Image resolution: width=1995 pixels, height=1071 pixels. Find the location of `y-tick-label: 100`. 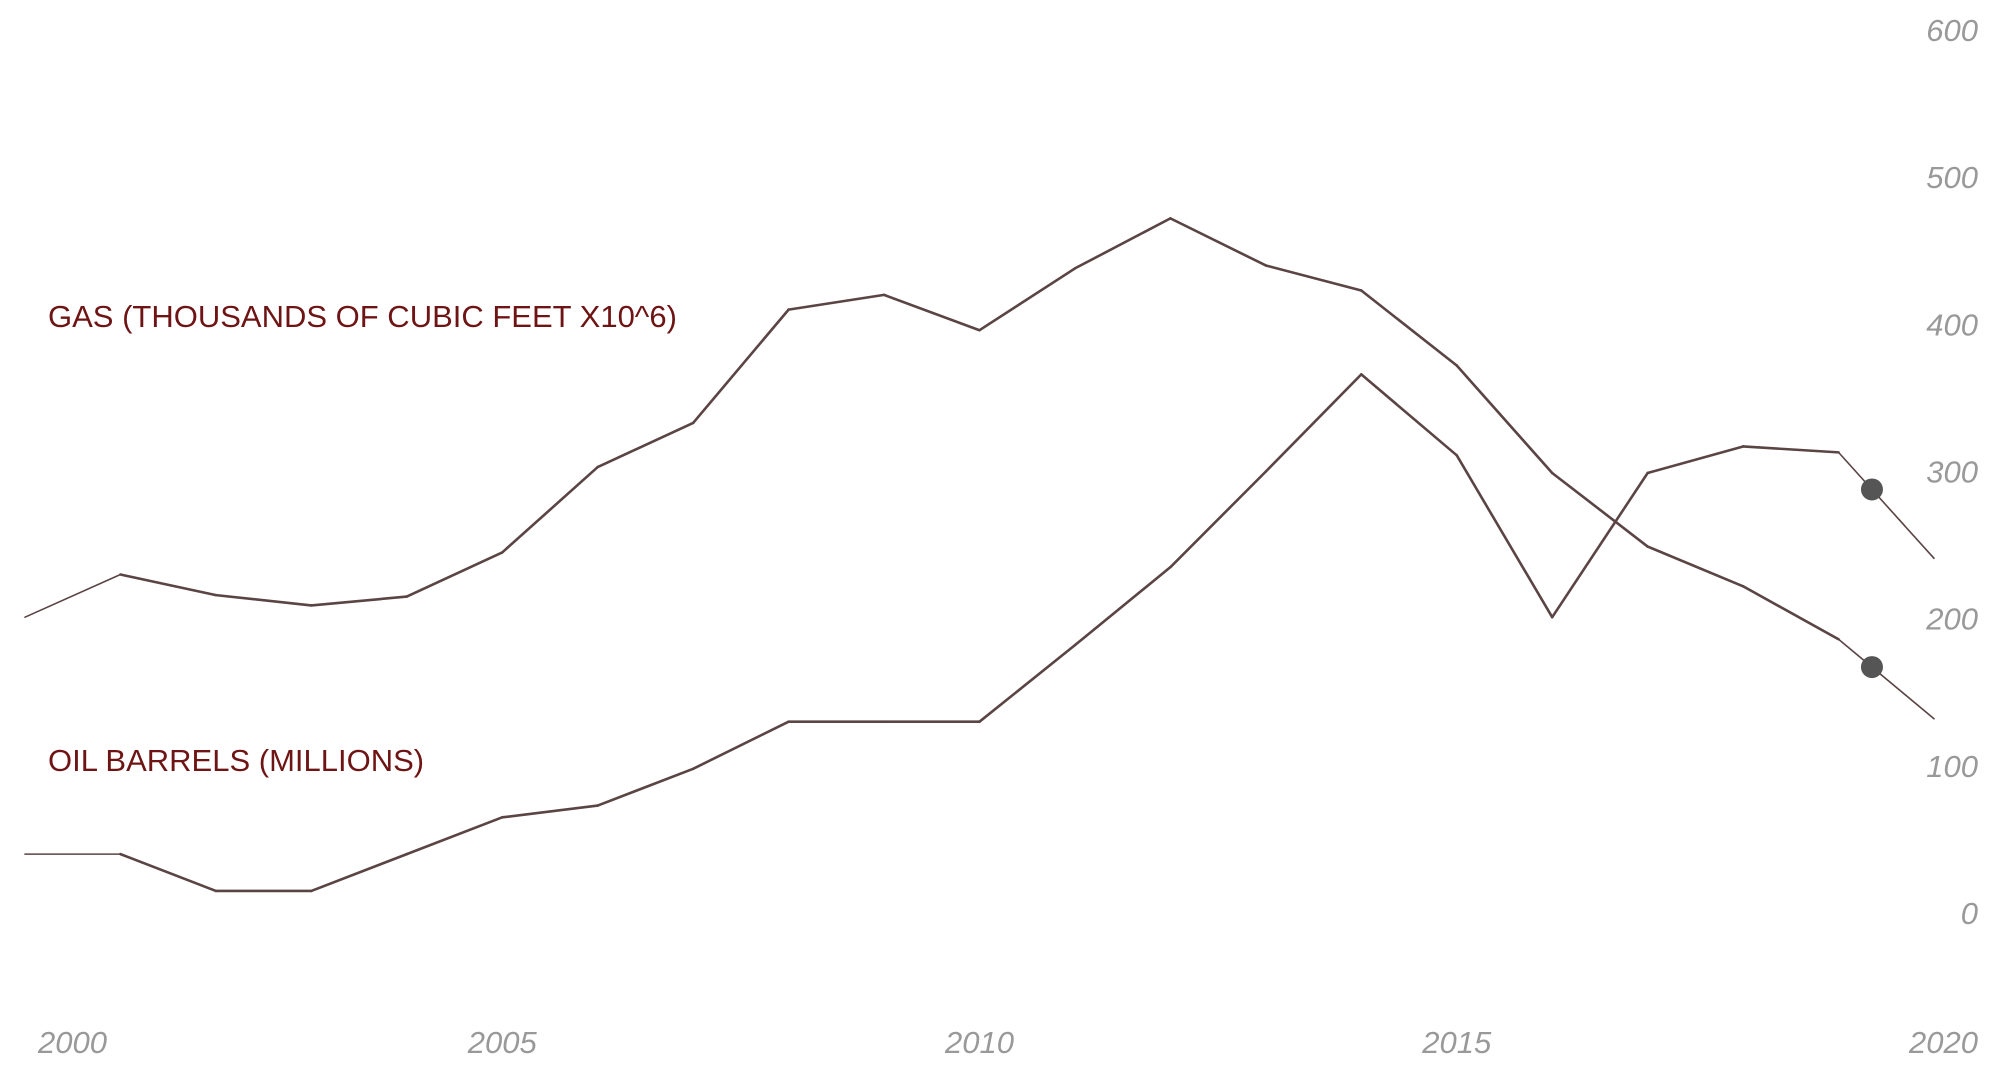

y-tick-label: 100 is located at coordinates (1952, 766).